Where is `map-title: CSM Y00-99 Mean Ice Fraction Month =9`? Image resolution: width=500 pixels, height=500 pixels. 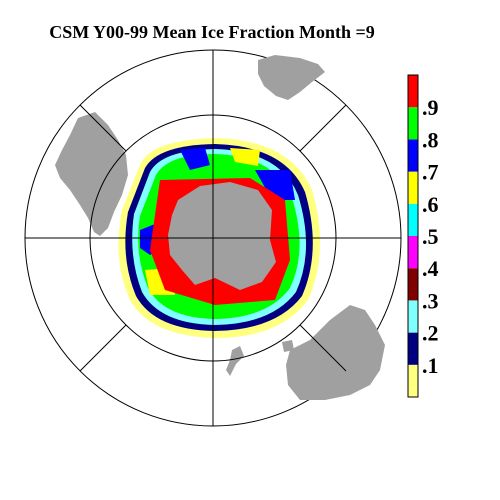
map-title: CSM Y00-99 Mean Ice Fraction Month =9 is located at coordinates (212, 32).